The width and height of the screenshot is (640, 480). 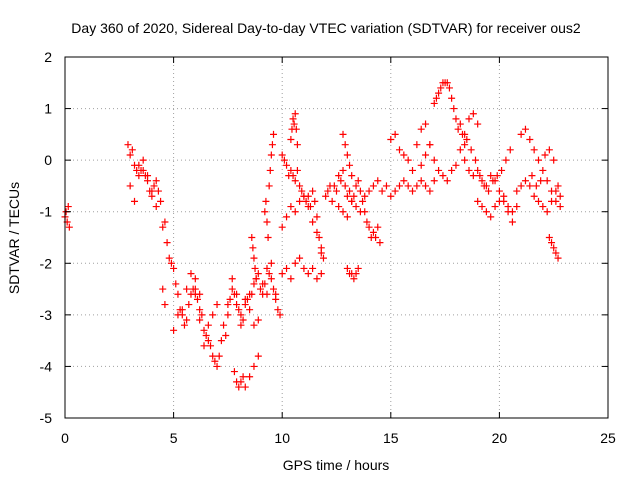 What do you see at coordinates (46, 366) in the screenshot?
I see `y-tick-label: -4` at bounding box center [46, 366].